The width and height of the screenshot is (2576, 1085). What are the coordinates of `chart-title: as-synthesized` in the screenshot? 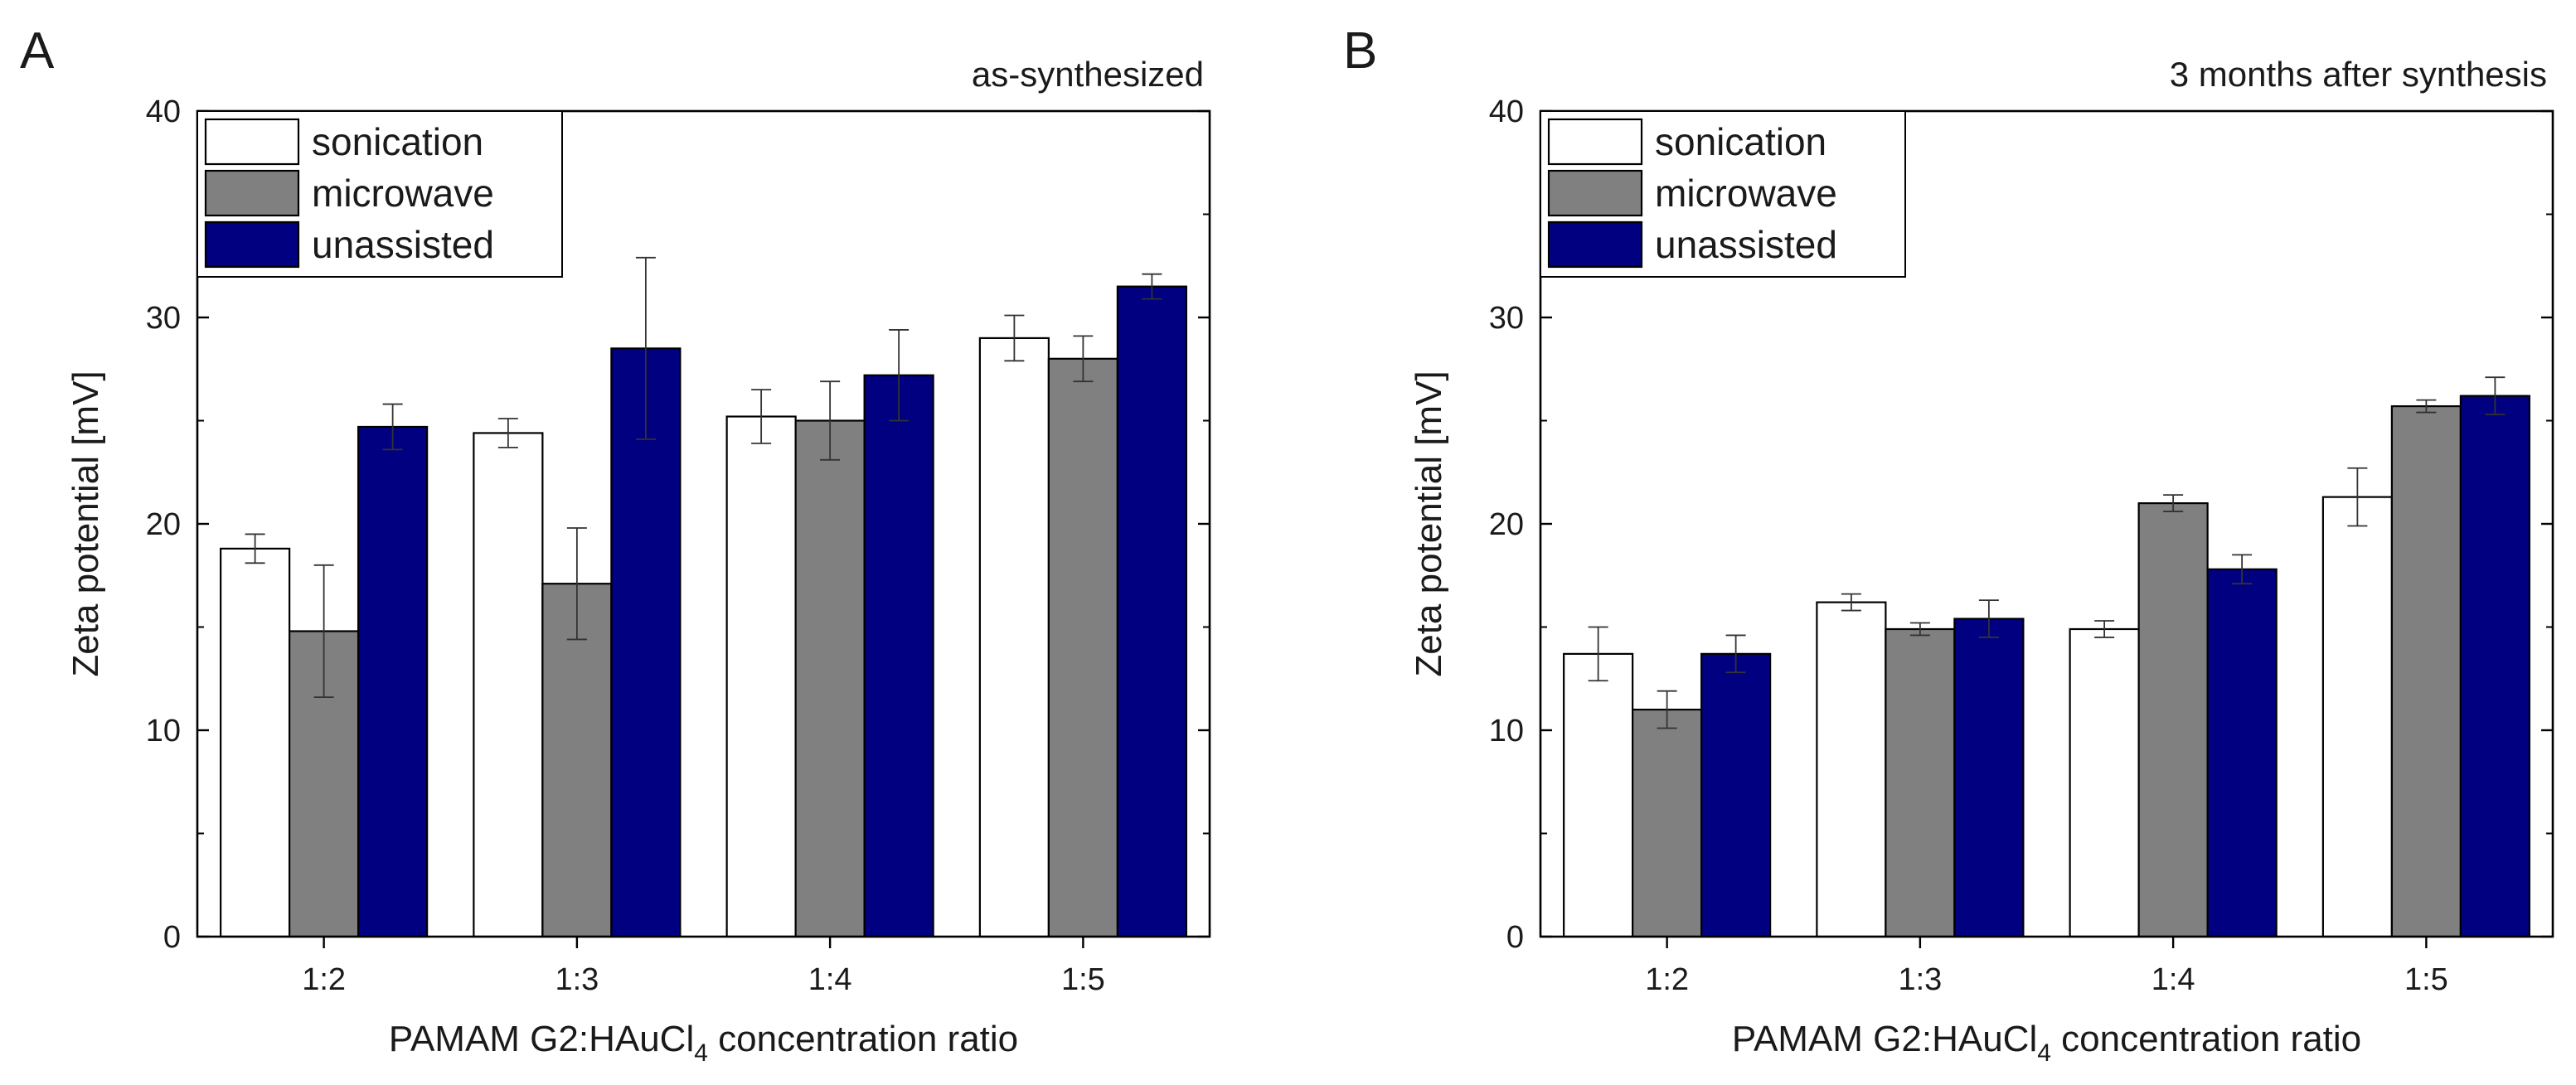 It's located at (1088, 74).